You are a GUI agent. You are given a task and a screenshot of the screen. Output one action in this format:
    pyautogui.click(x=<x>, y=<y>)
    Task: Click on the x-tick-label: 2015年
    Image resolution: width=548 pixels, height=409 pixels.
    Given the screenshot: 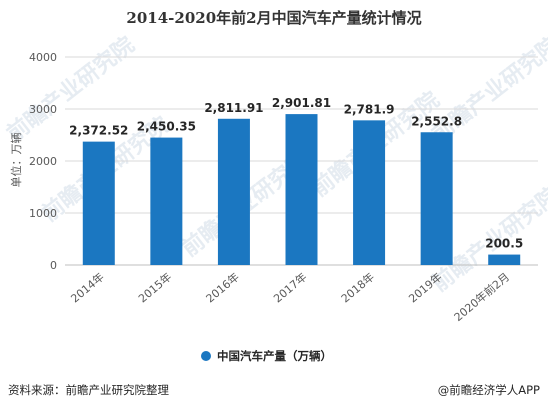 What is the action you would take?
    pyautogui.click(x=154, y=288)
    